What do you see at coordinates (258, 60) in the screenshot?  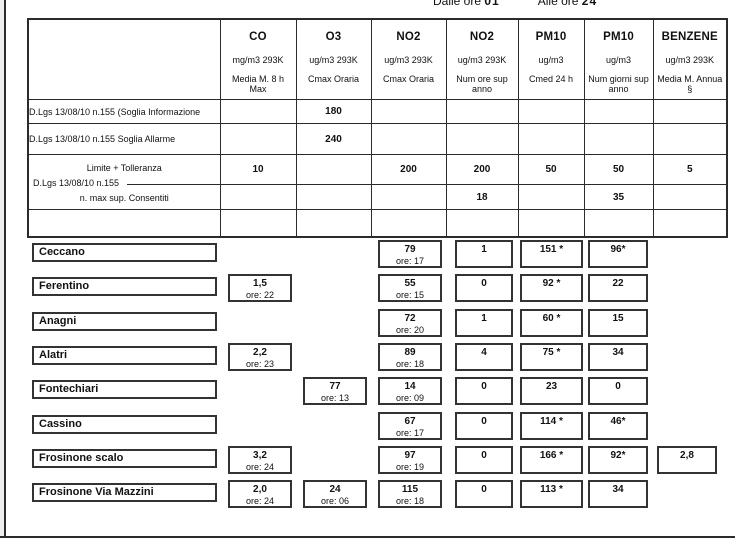 I see `column-unit: mg/m3 293K` at bounding box center [258, 60].